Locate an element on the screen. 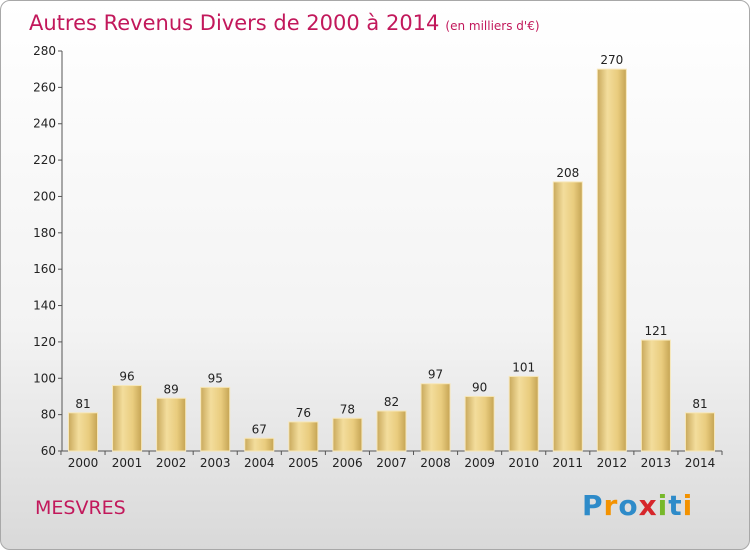  y-tick-label: 180 is located at coordinates (44, 233).